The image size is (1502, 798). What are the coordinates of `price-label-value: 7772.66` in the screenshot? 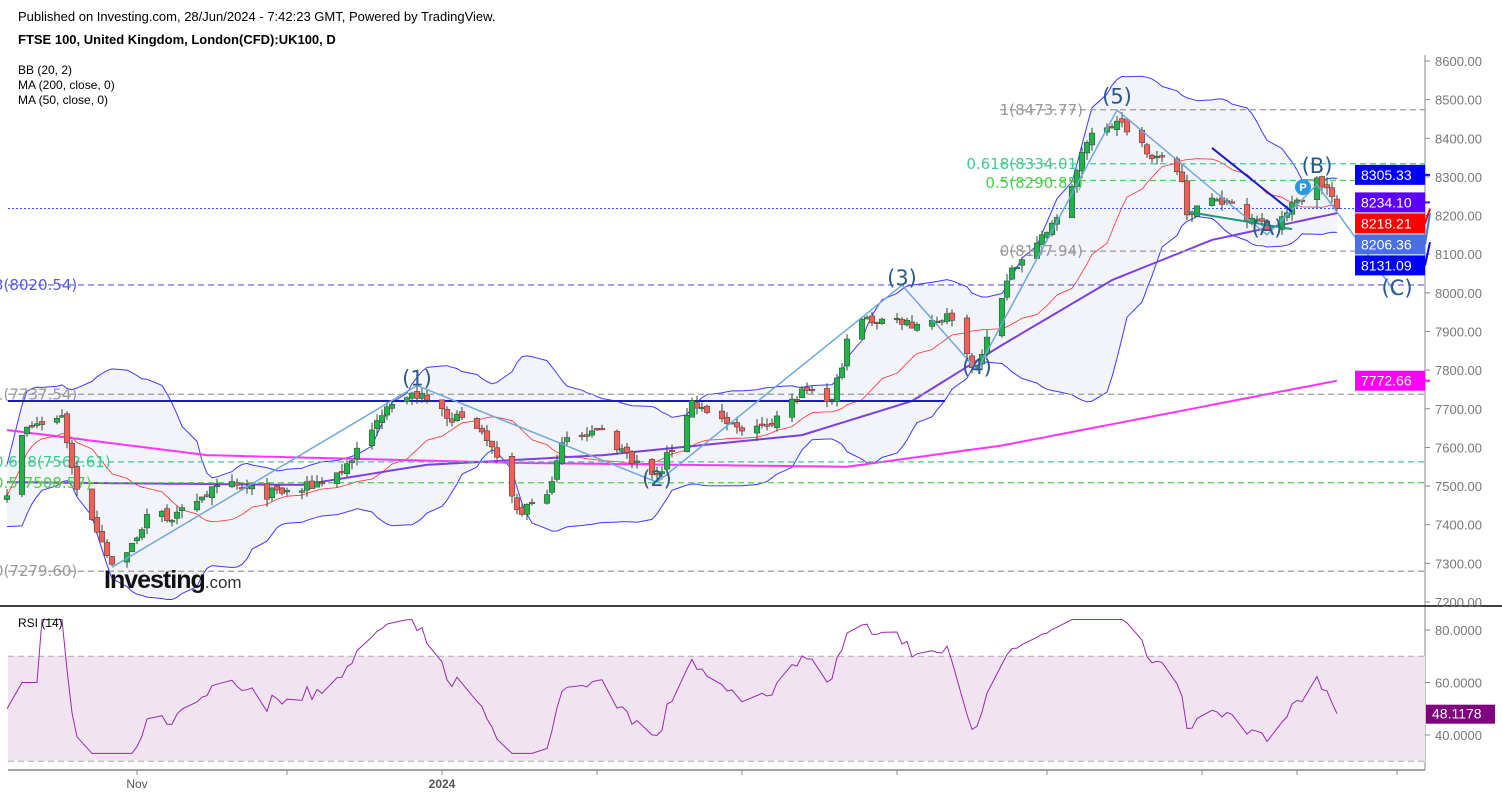 It's located at (1386, 381).